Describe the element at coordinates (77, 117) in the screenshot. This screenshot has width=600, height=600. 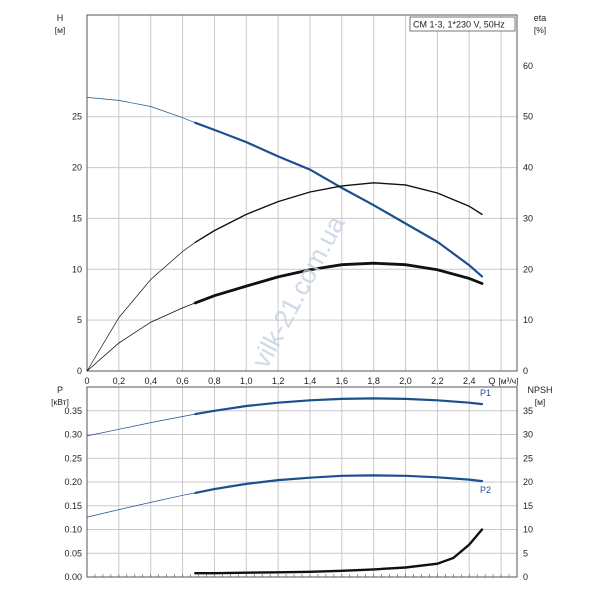
I see `top-left-tick-label: 25` at that location.